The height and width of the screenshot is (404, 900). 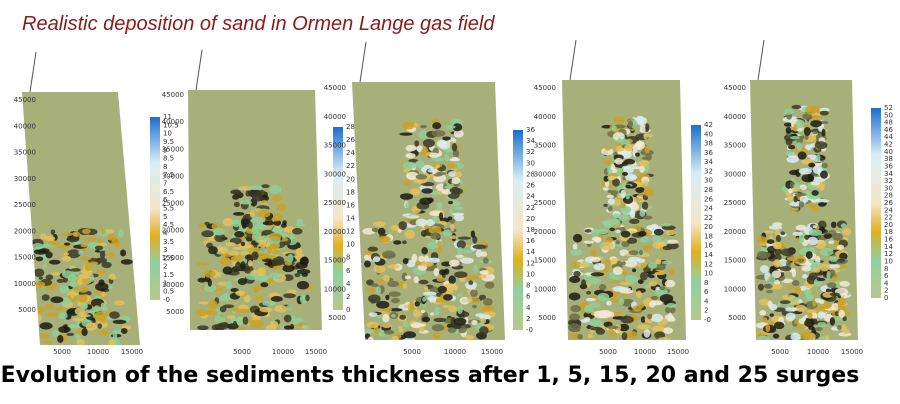 I want to click on y-tick-label: 40000, so click(x=335, y=117).